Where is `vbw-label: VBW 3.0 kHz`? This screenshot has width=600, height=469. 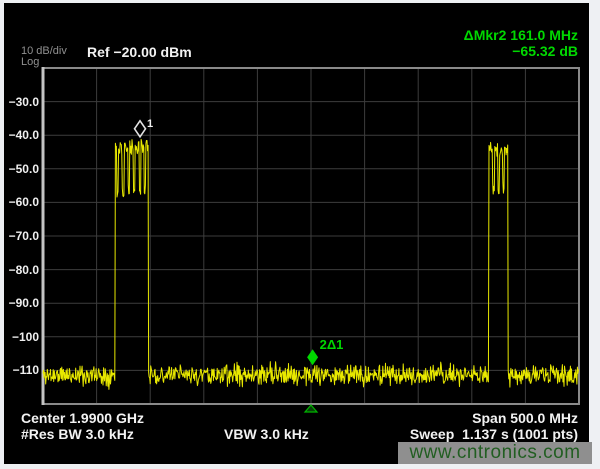
vbw-label: VBW 3.0 kHz is located at coordinates (266, 434).